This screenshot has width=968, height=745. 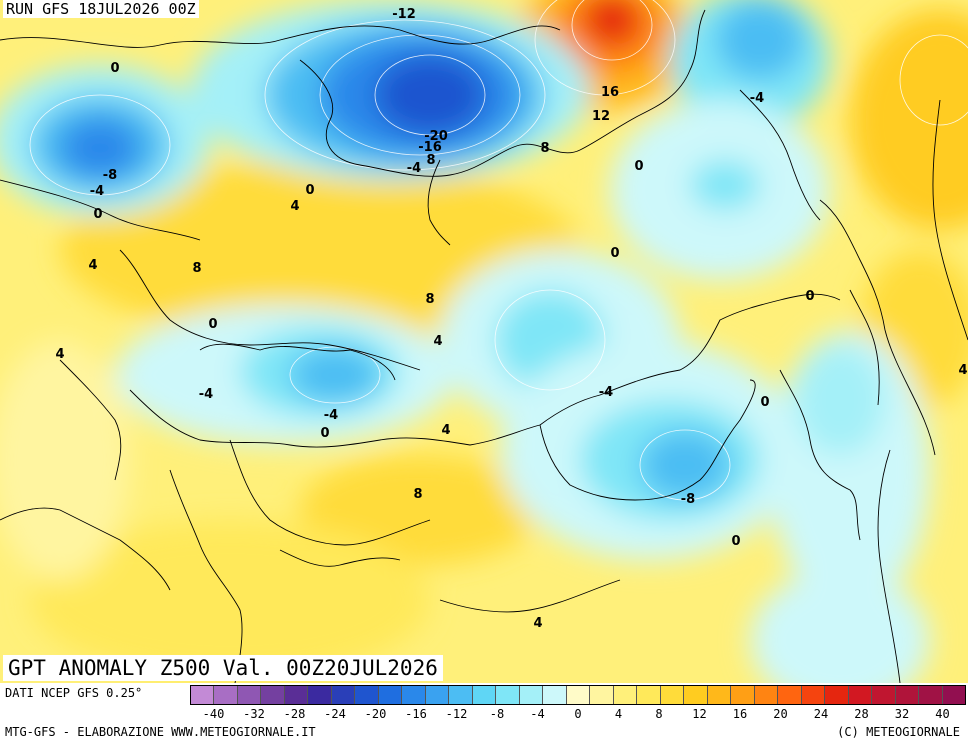 I want to click on legend-tick-label: -32, so click(x=254, y=714).